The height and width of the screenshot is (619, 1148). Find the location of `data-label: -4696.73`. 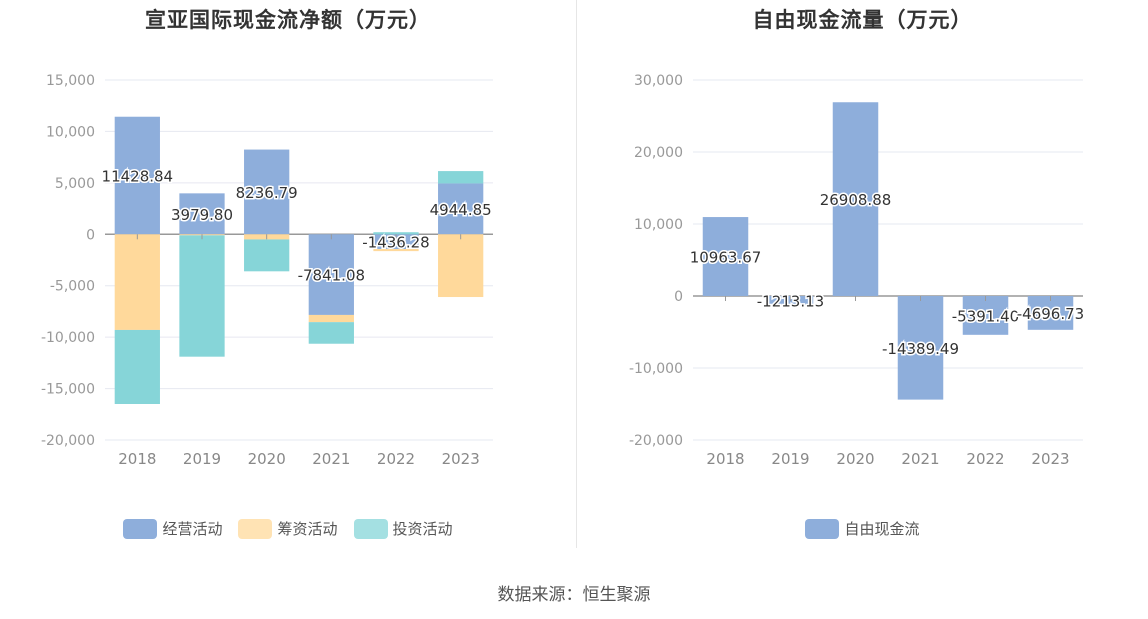

data-label: -4696.73 is located at coordinates (1050, 314).